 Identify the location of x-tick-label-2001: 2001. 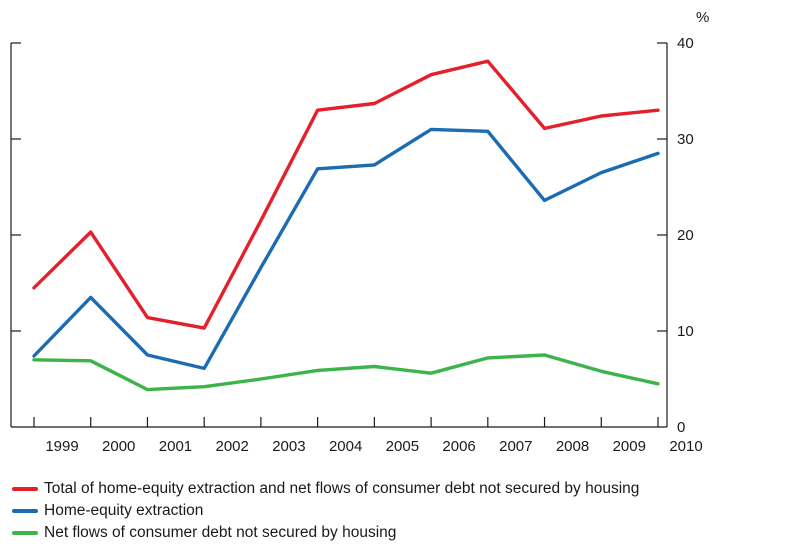
(175, 446).